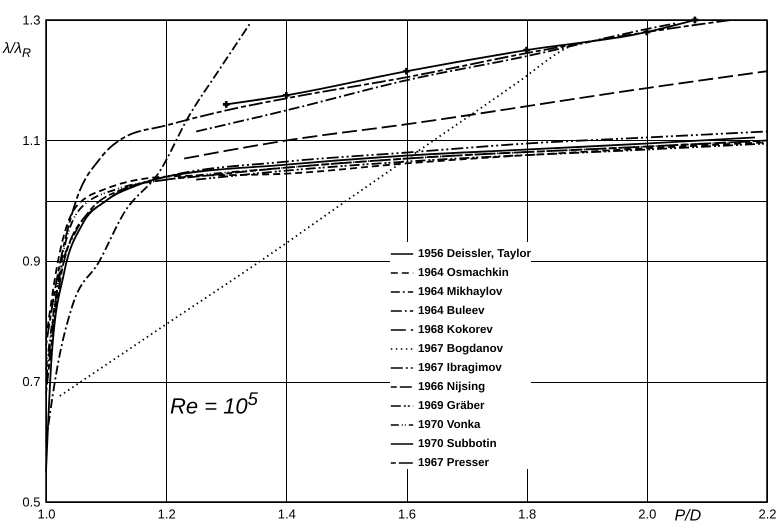 The width and height of the screenshot is (783, 528). What do you see at coordinates (46, 514) in the screenshot?
I see `x-tick-label: 1.0` at bounding box center [46, 514].